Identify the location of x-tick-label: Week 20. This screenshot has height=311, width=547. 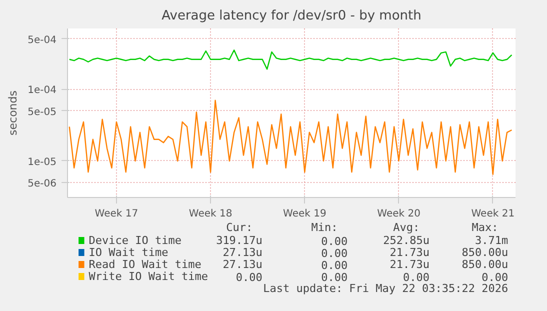
(398, 214).